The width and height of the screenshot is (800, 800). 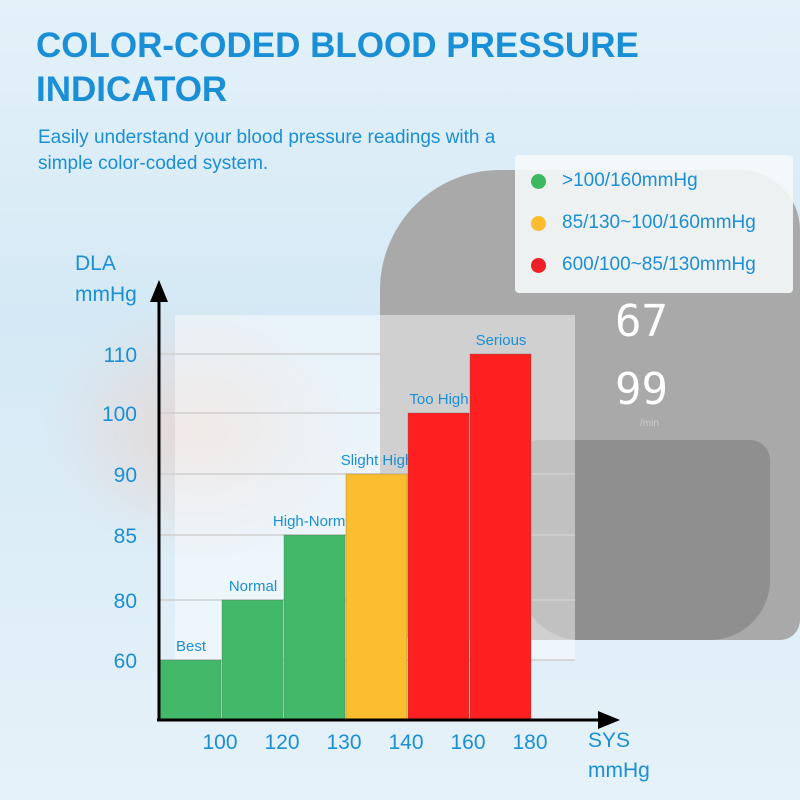 What do you see at coordinates (95, 263) in the screenshot?
I see `y-axis-label-1: DLA` at bounding box center [95, 263].